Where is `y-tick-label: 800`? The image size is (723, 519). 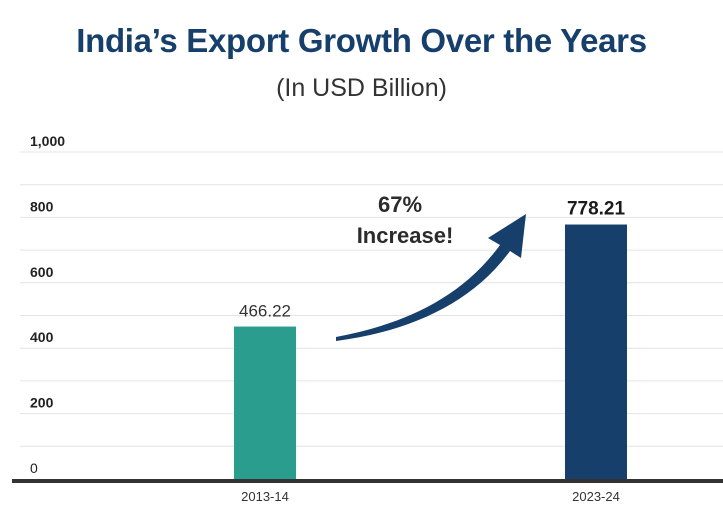 y-tick-label: 800 is located at coordinates (42, 206).